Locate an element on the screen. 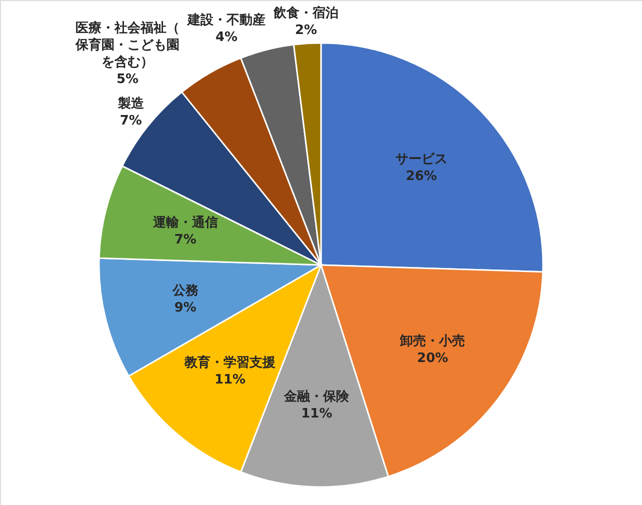  data-label: 5% is located at coordinates (127, 80).